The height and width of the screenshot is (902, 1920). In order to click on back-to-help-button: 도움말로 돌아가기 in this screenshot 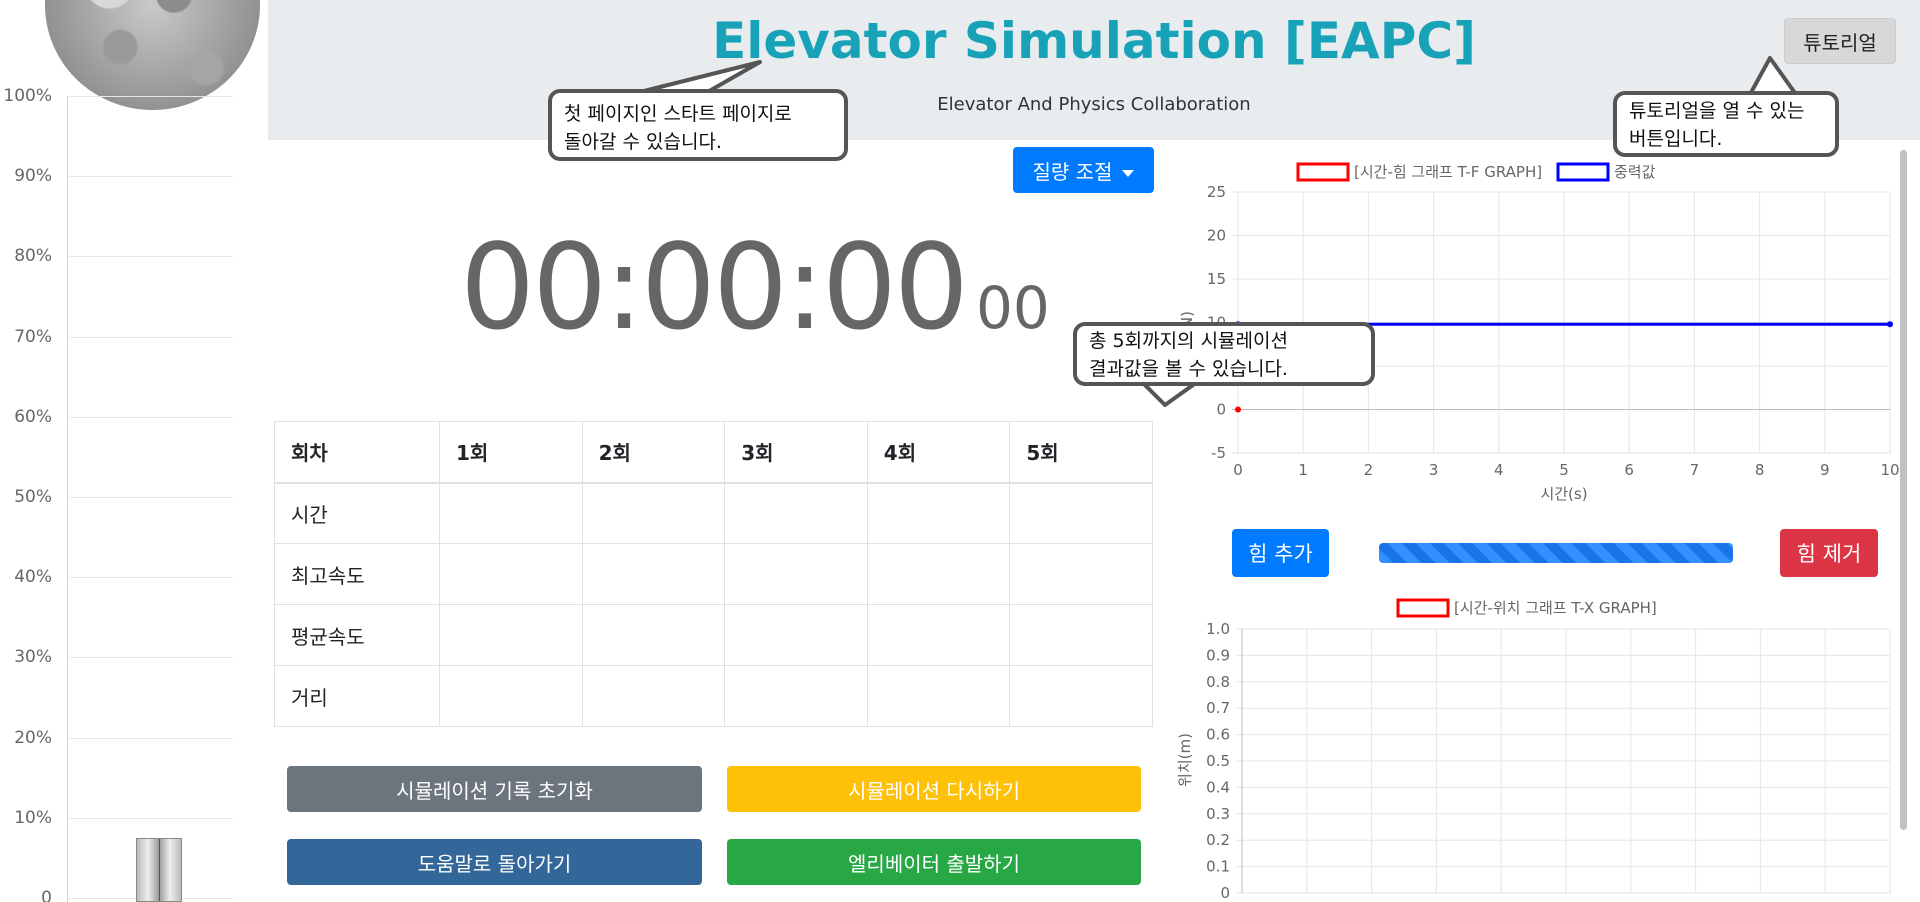, I will do `click(494, 862)`.